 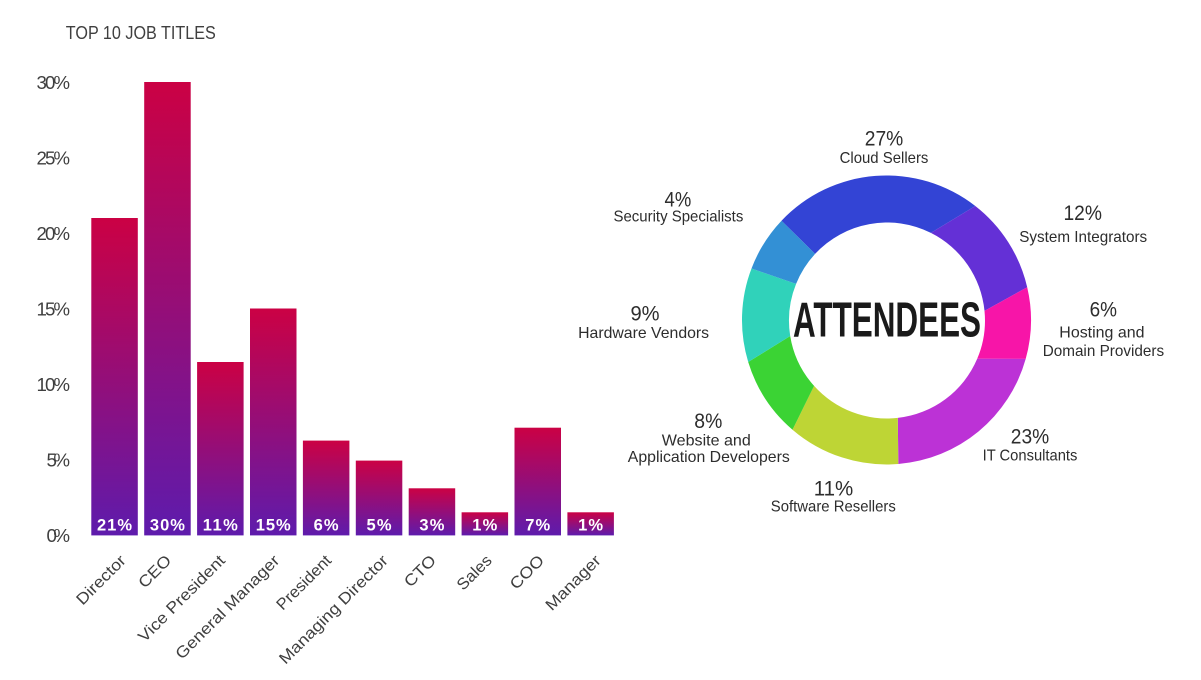 What do you see at coordinates (884, 158) in the screenshot?
I see `svg-text: Cloud Sellers` at bounding box center [884, 158].